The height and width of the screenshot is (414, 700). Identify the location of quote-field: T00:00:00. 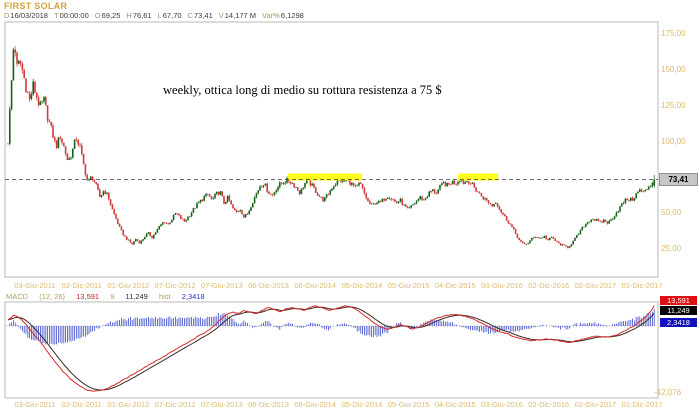
(71, 15).